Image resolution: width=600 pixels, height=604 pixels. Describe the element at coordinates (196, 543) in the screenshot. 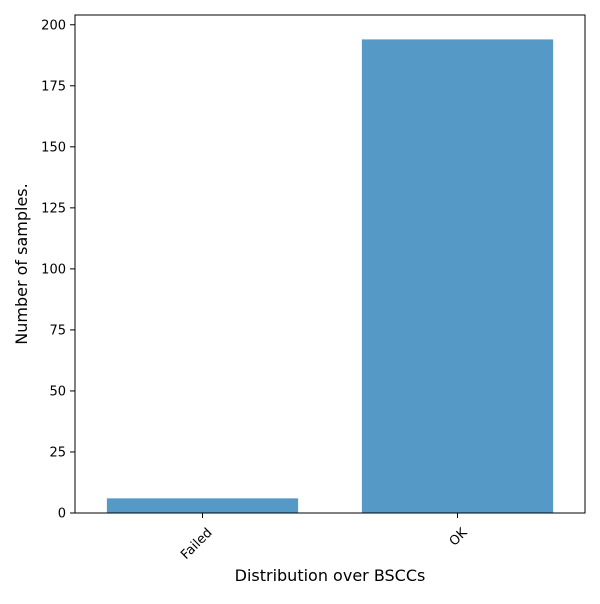

I see `x-tick-label-failed: Failed` at that location.